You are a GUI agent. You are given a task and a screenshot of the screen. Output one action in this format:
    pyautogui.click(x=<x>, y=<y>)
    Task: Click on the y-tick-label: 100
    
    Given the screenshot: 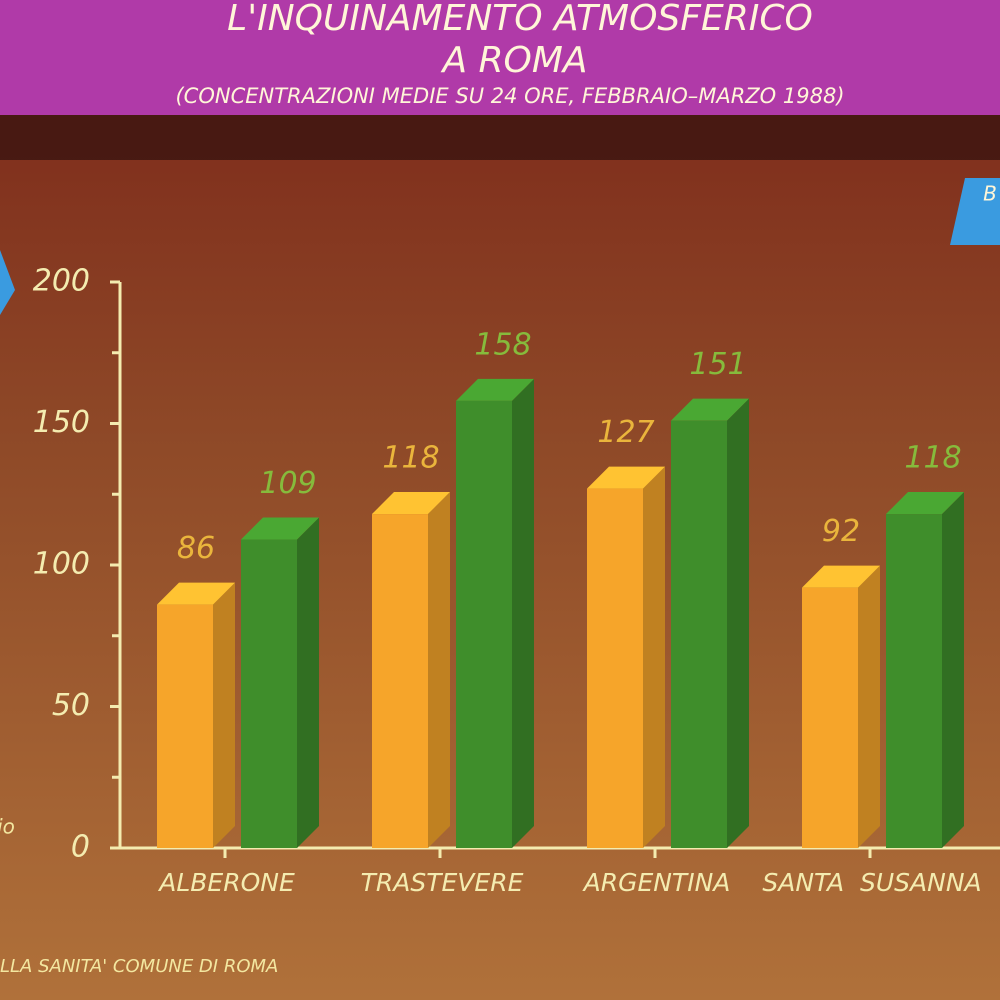 What is the action you would take?
    pyautogui.click(x=61, y=564)
    